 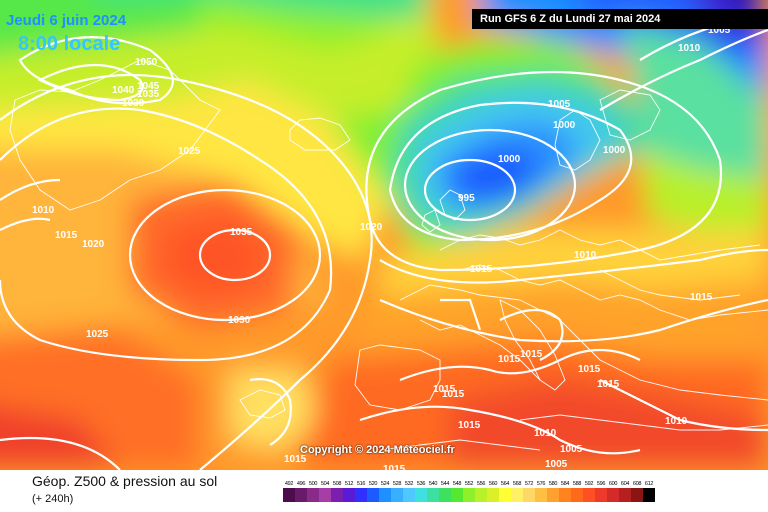 I want to click on legend-cell: 584, so click(x=565, y=491).